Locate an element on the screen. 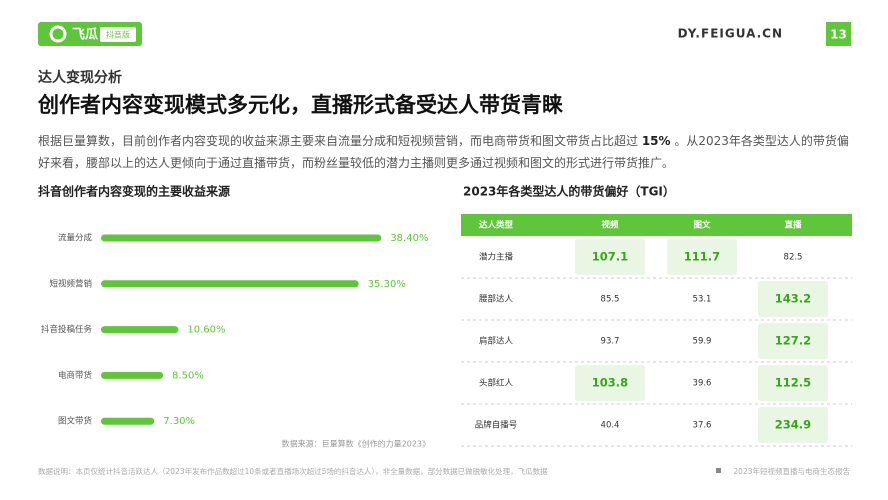  page-number: 13 is located at coordinates (838, 35).